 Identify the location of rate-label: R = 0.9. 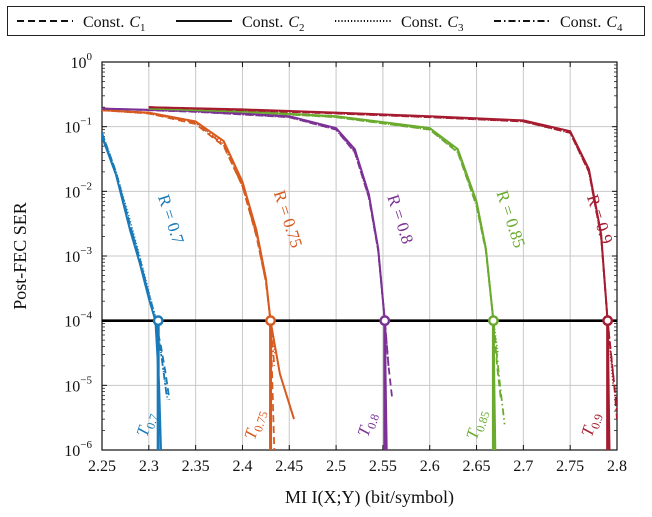
(600, 219).